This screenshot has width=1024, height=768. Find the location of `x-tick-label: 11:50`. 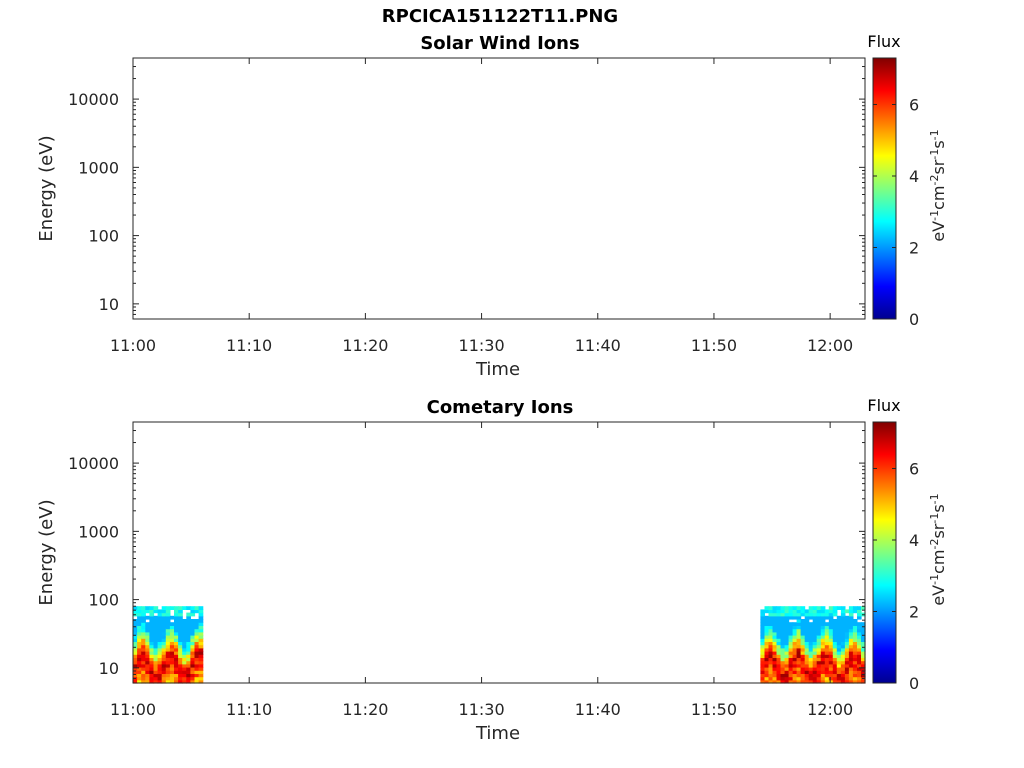

x-tick-label: 11:50 is located at coordinates (714, 709).